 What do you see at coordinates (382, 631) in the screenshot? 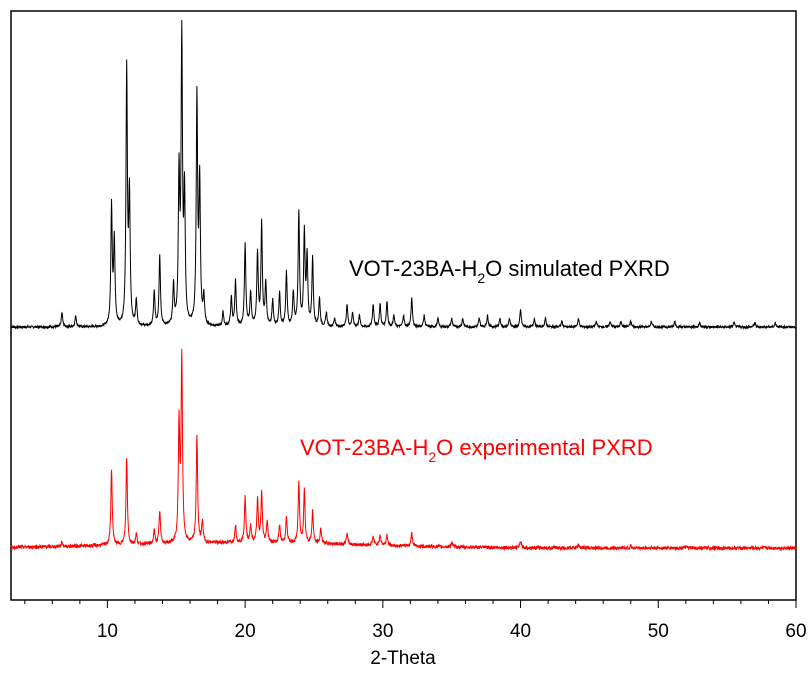
I see `x-tick-label: 30` at bounding box center [382, 631].